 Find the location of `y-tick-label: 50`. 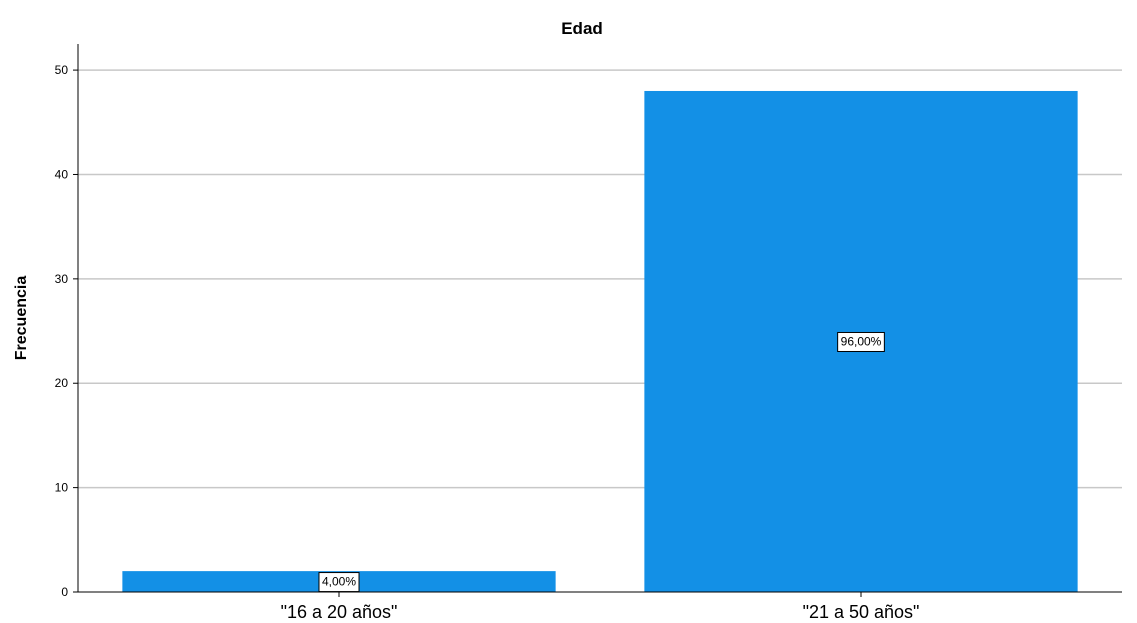

y-tick-label: 50 is located at coordinates (62, 70).